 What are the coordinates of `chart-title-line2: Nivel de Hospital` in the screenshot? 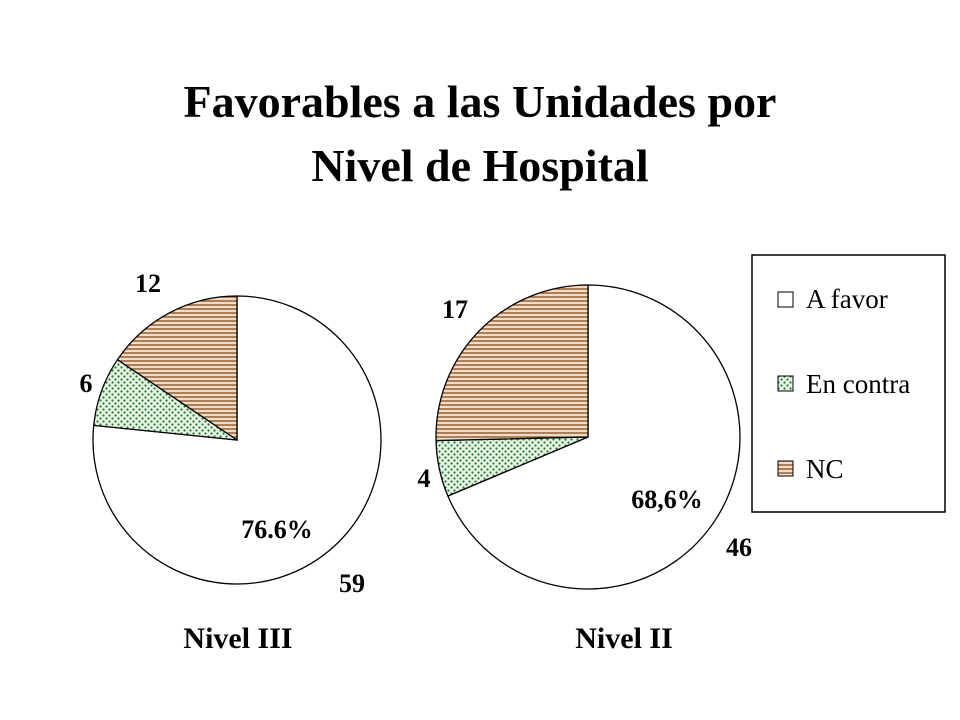 It's located at (480, 165).